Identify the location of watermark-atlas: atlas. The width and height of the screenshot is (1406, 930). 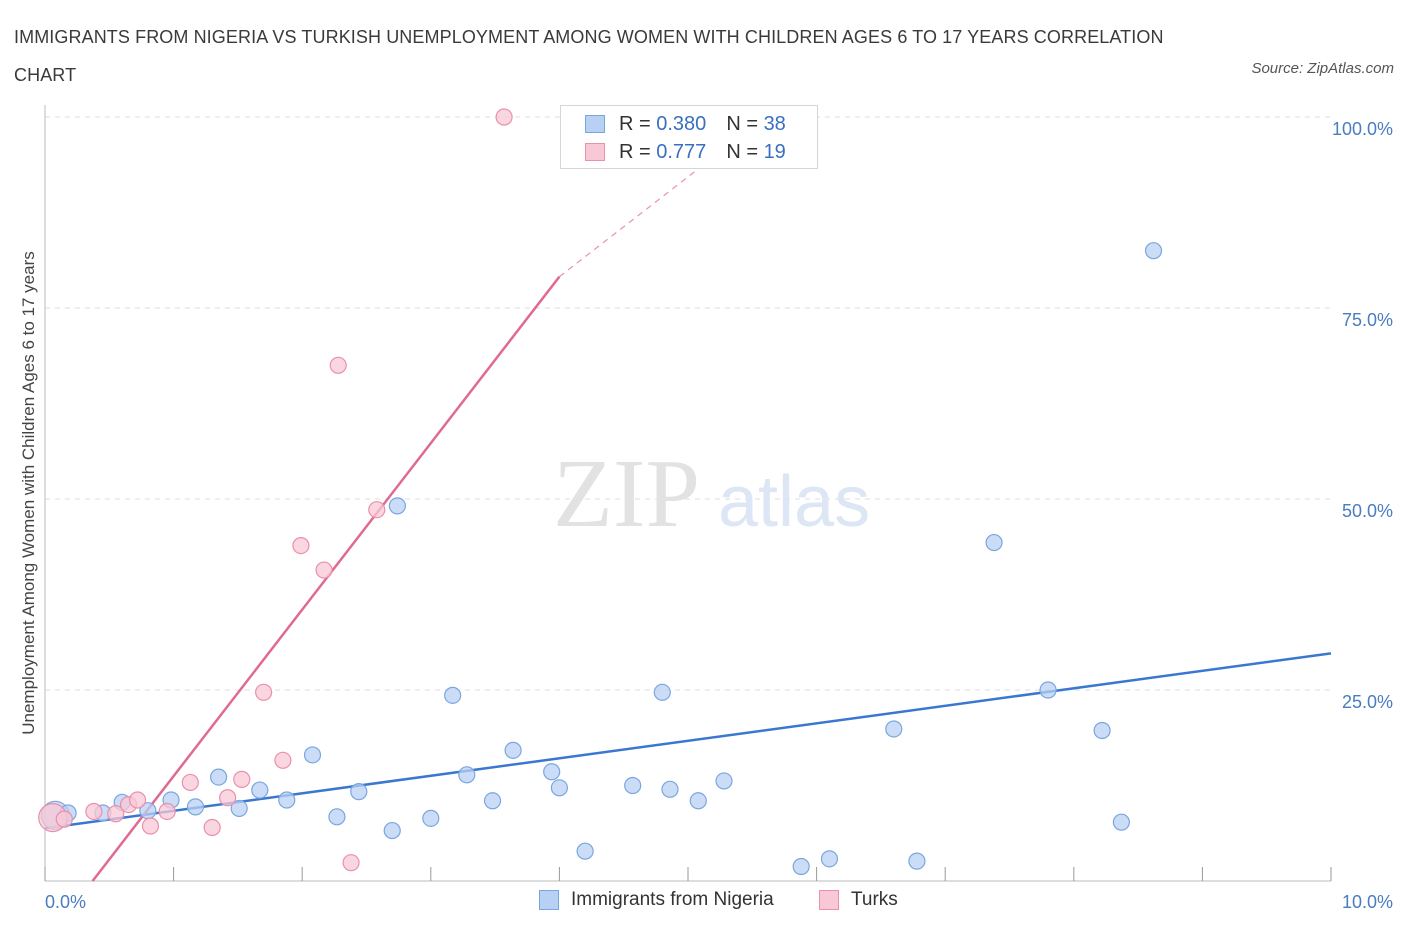
(794, 502).